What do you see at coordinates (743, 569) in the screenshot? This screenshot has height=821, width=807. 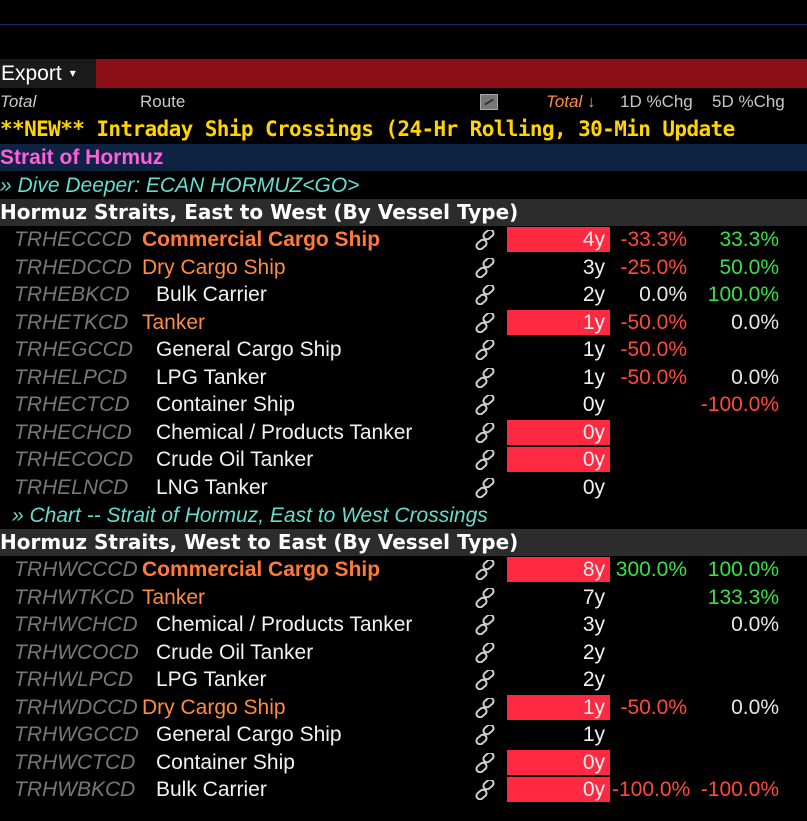 I see `chg-5d-value: 100.0%` at bounding box center [743, 569].